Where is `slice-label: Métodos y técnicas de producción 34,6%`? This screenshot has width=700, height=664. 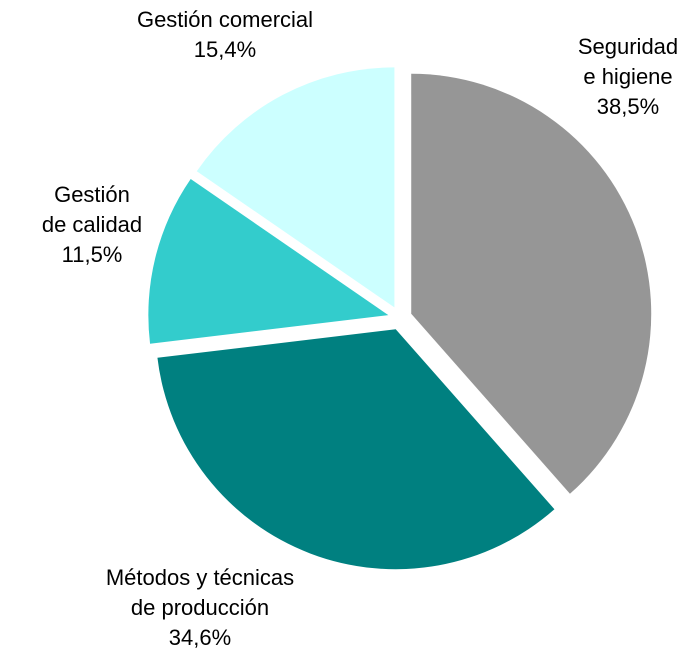 slice-label: Métodos y técnicas de producción 34,6% is located at coordinates (200, 608).